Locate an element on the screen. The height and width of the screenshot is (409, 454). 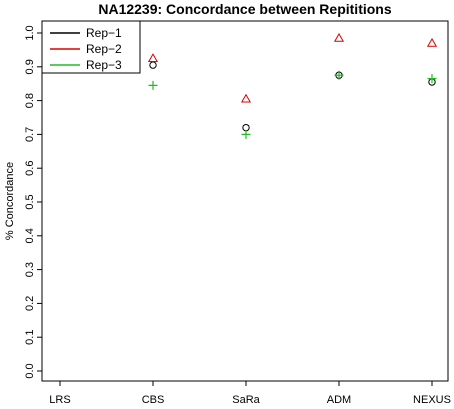
y-tick-label: 0.8 is located at coordinates (30, 100).